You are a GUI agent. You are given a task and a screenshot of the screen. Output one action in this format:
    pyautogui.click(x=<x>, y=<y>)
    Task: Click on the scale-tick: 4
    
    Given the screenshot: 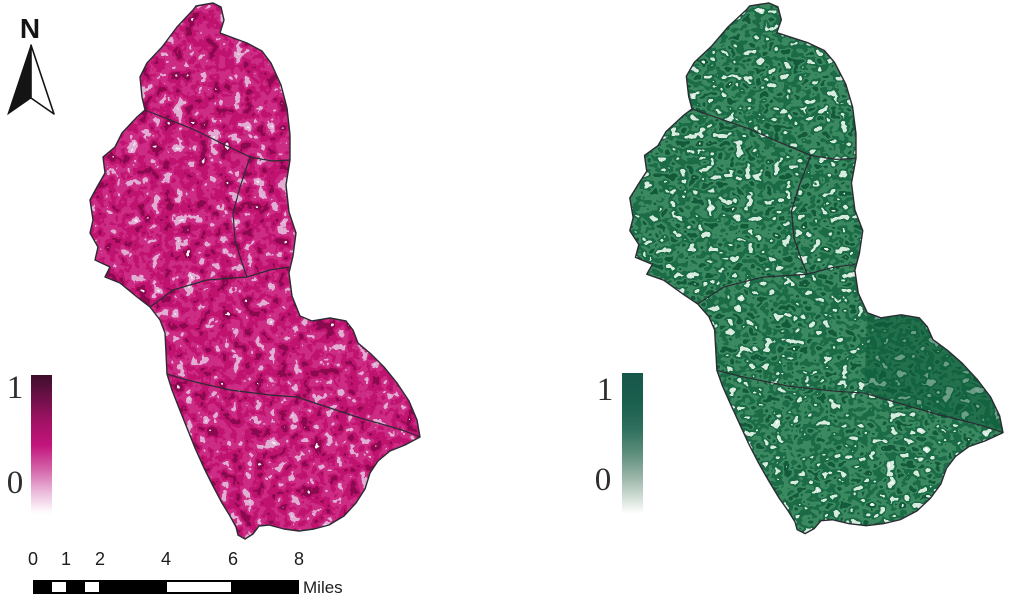 What is the action you would take?
    pyautogui.click(x=166, y=559)
    